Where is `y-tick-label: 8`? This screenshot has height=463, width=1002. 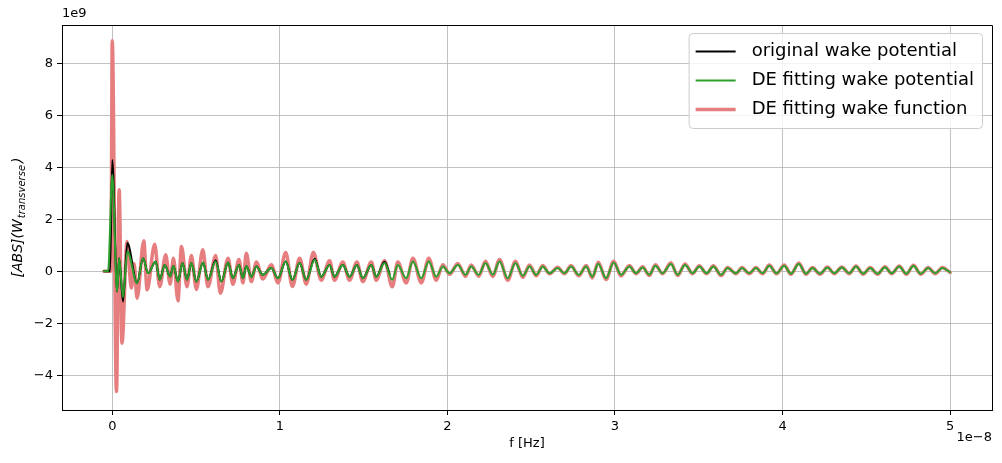 y-tick-label: 8 is located at coordinates (48, 62).